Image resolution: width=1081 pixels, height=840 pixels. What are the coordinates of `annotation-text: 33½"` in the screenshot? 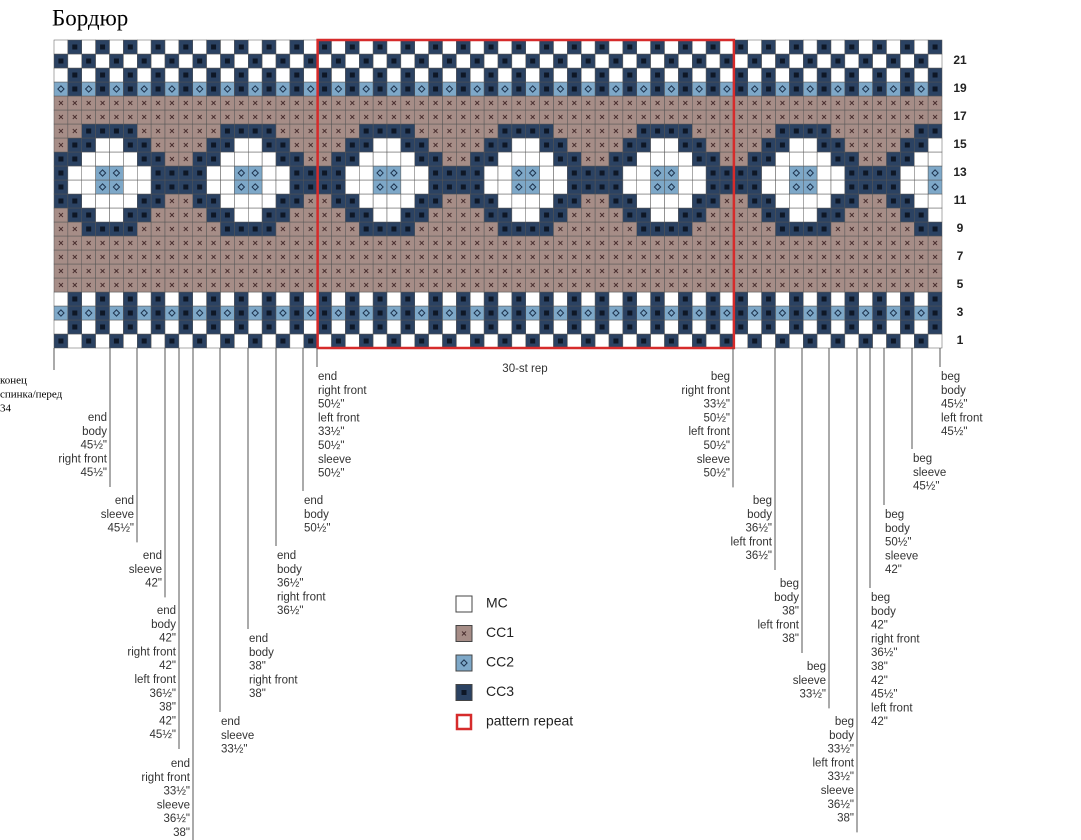 It's located at (234, 750).